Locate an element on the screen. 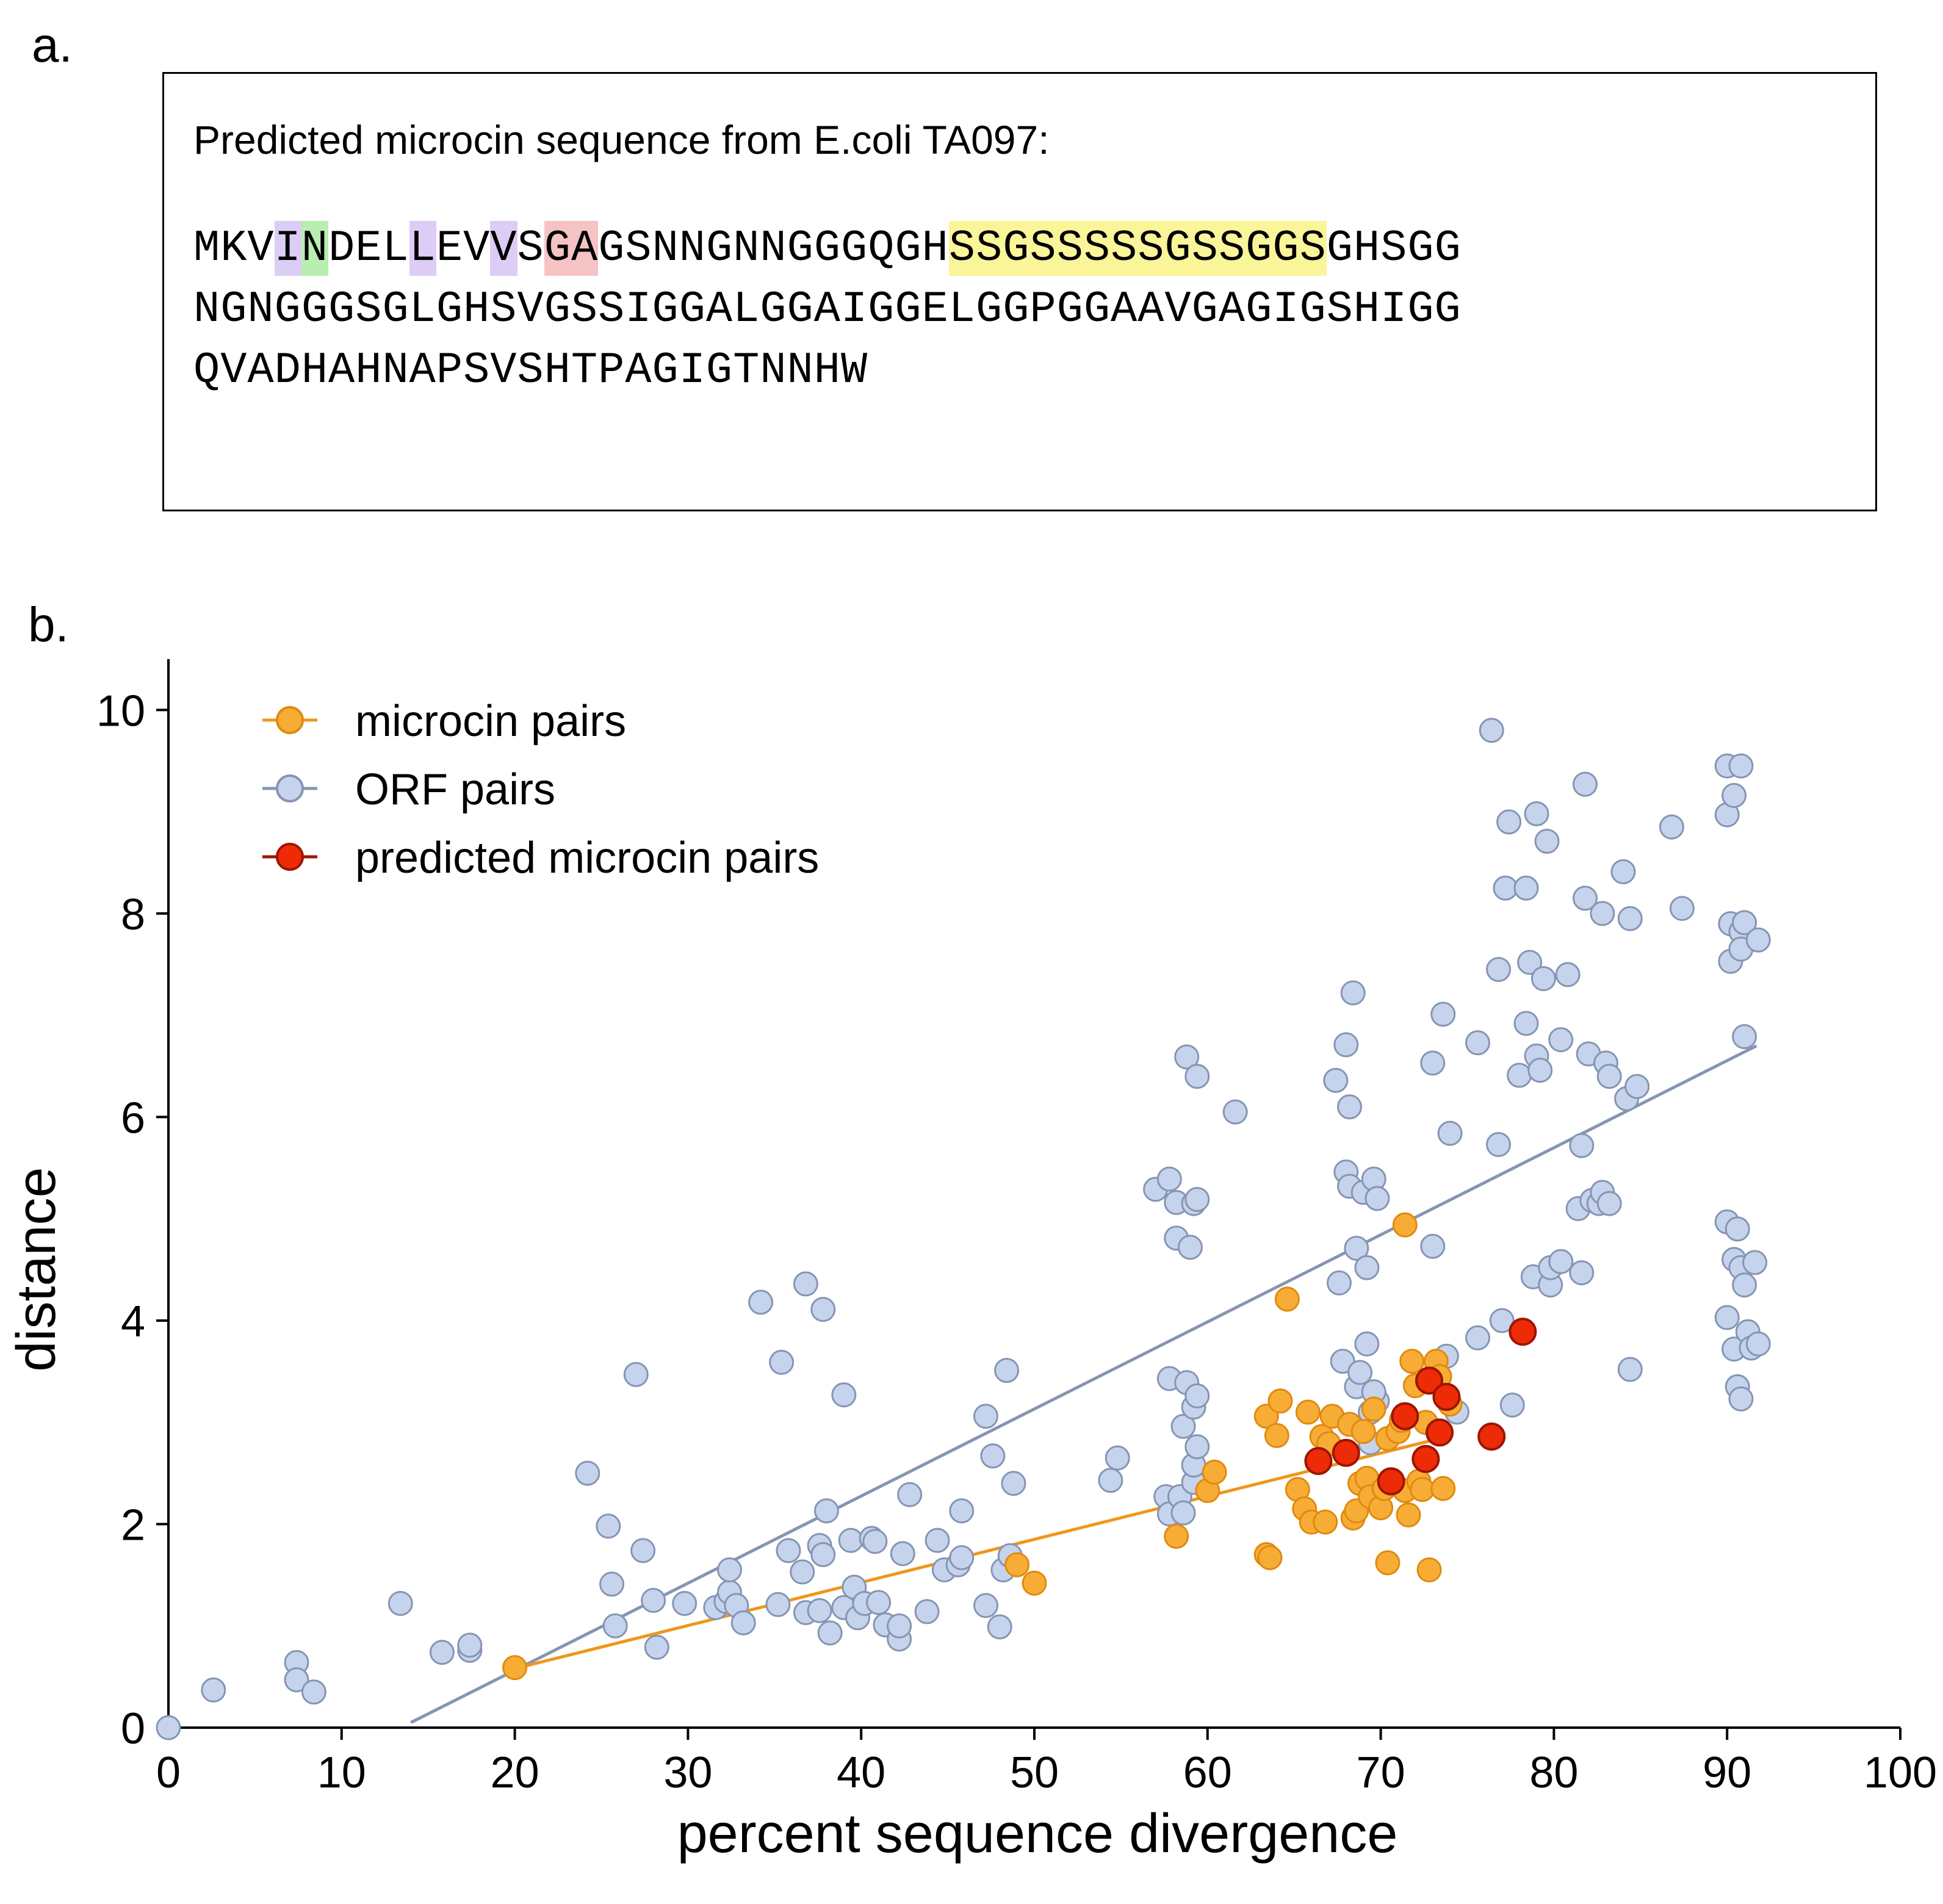 This screenshot has width=1943, height=1904. y-tick-label: 10 is located at coordinates (121, 711).